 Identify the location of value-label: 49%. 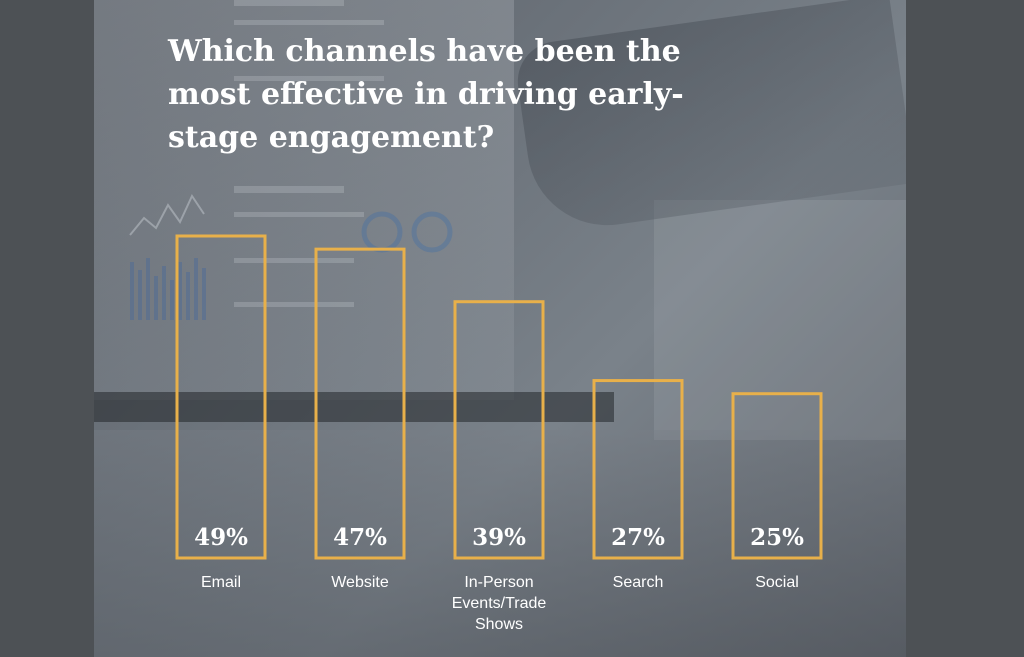
(221, 537).